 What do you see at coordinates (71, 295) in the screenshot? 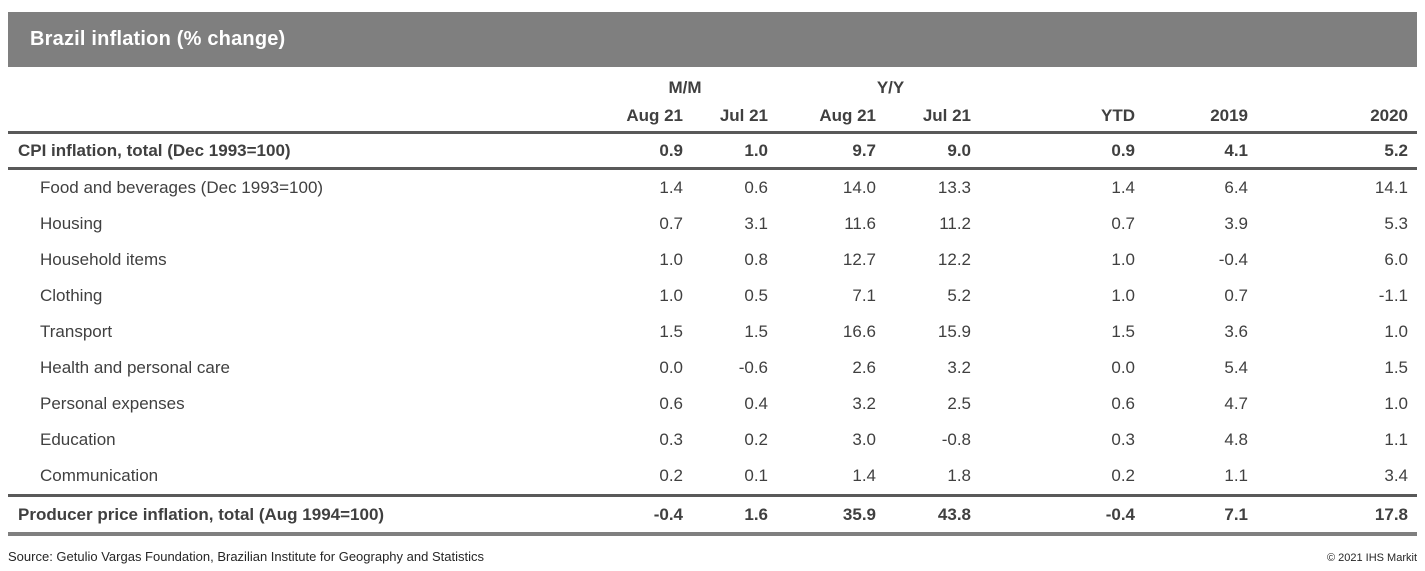
I see `row-label: Clothing` at bounding box center [71, 295].